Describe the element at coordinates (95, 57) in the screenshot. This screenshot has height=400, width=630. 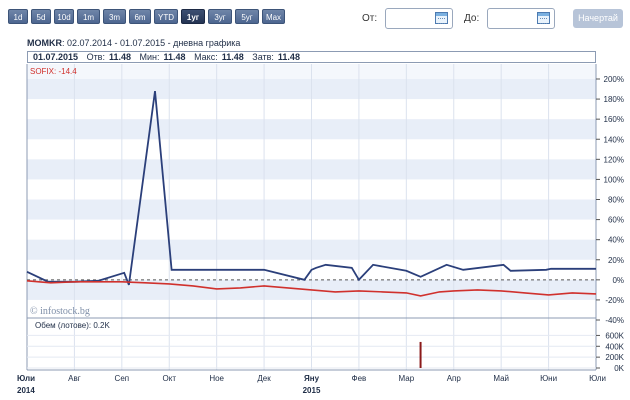
I see `open-label: Отв:` at that location.